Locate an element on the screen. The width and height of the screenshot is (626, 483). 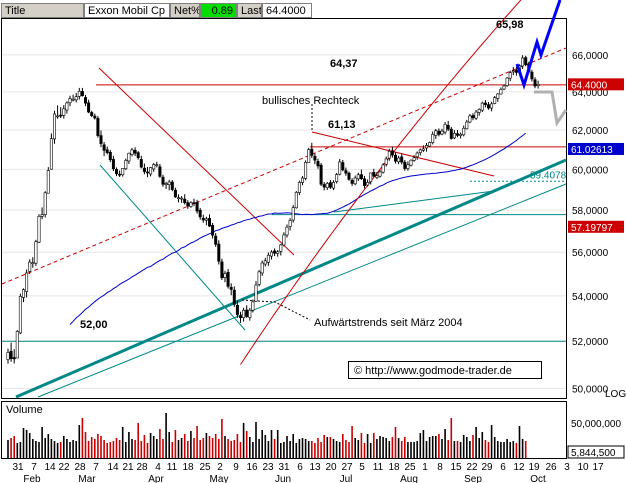
high-annotation: 65,98 is located at coordinates (510, 25).